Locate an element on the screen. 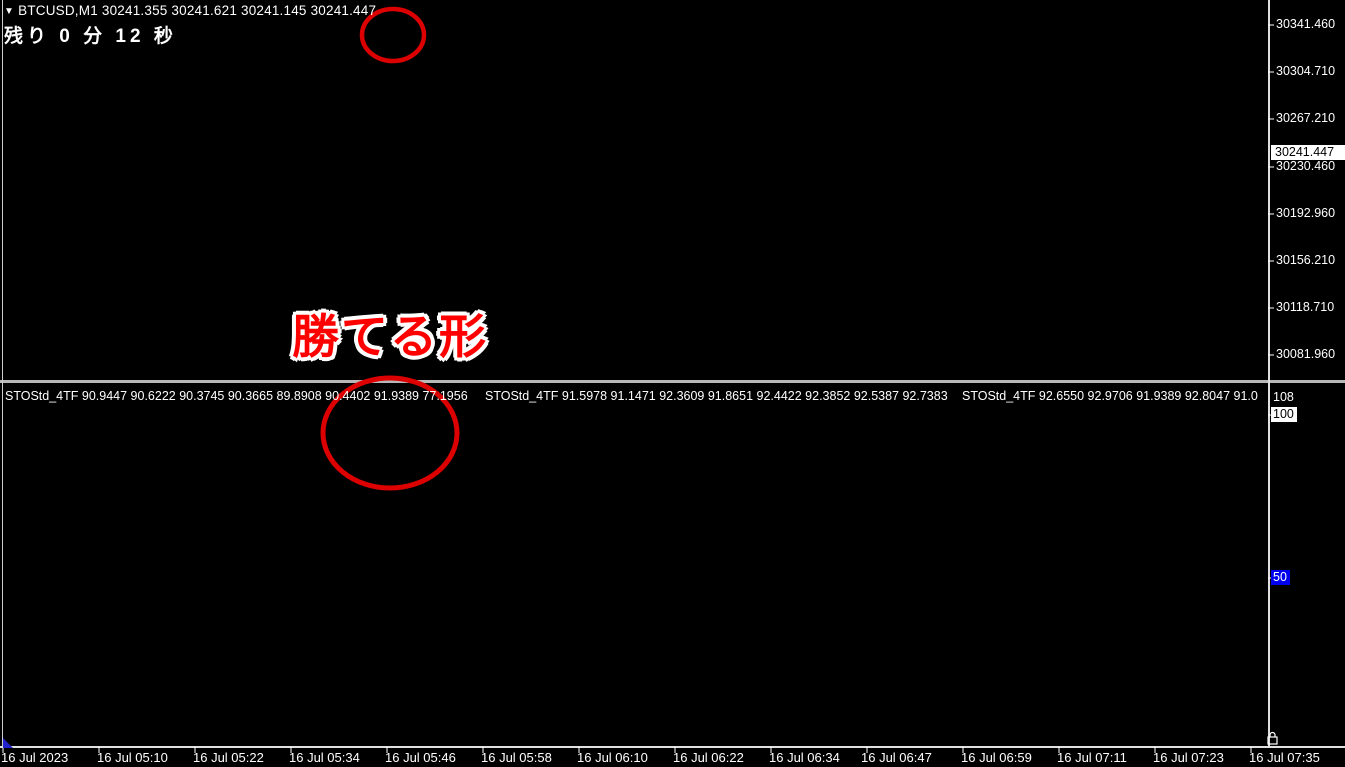 The height and width of the screenshot is (767, 1345). price-axis-label: 30267.210 is located at coordinates (1306, 118).